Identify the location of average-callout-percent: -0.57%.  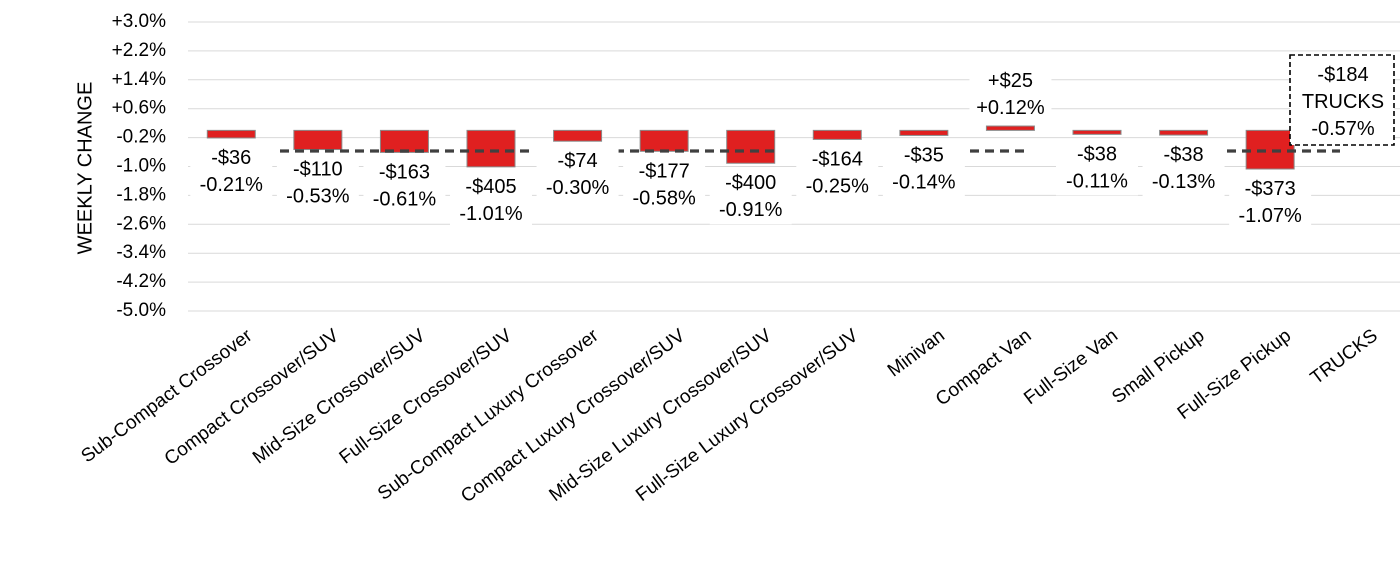
(1343, 129).